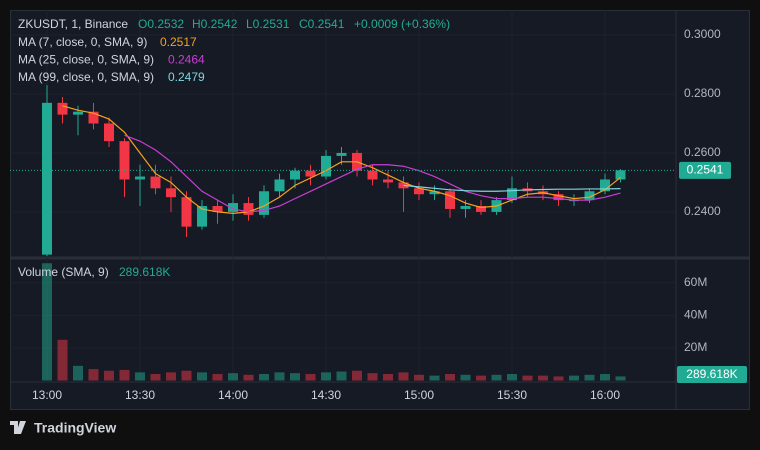  Describe the element at coordinates (186, 77) in the screenshot. I see `ma-value: 0.2479` at that location.